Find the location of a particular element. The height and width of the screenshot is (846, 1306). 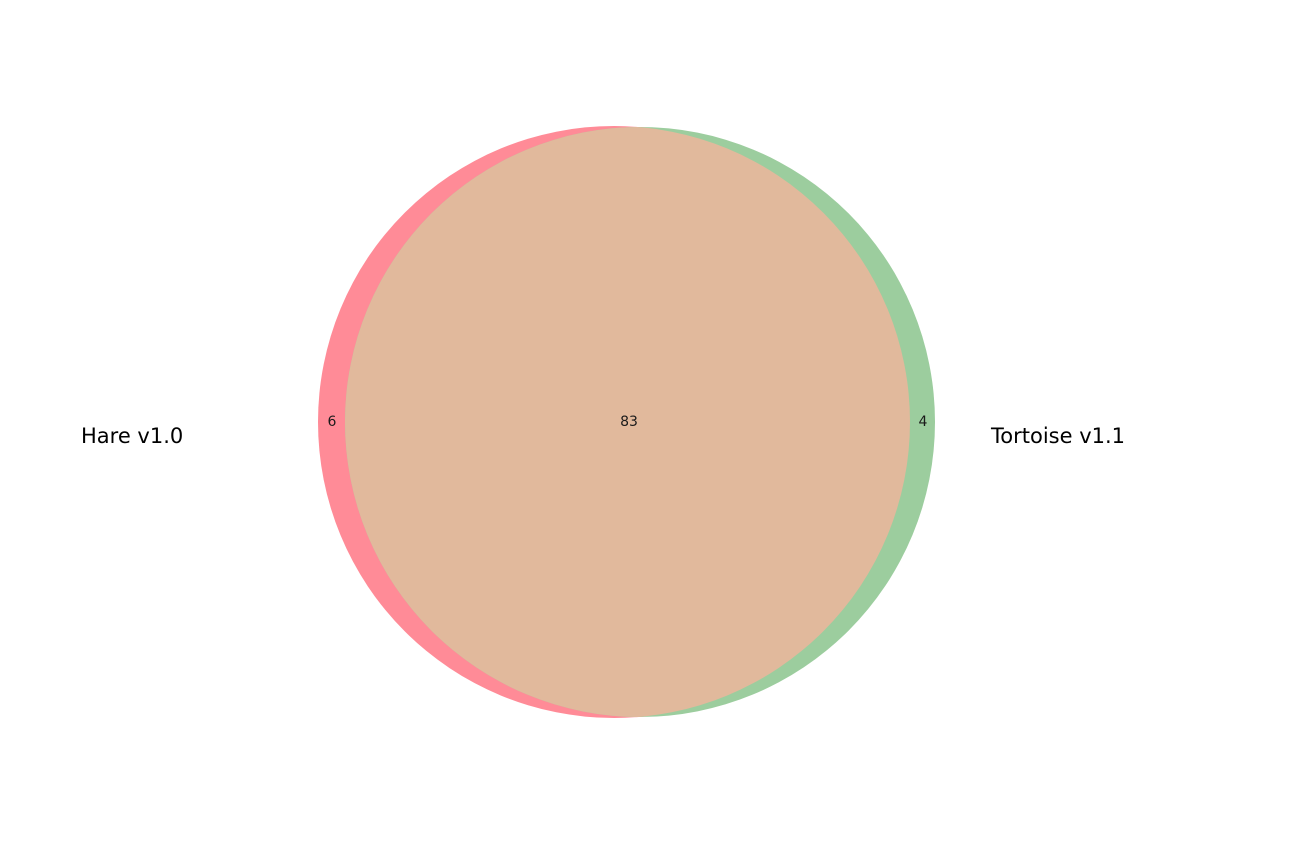

overlap-count: 83 is located at coordinates (629, 422).